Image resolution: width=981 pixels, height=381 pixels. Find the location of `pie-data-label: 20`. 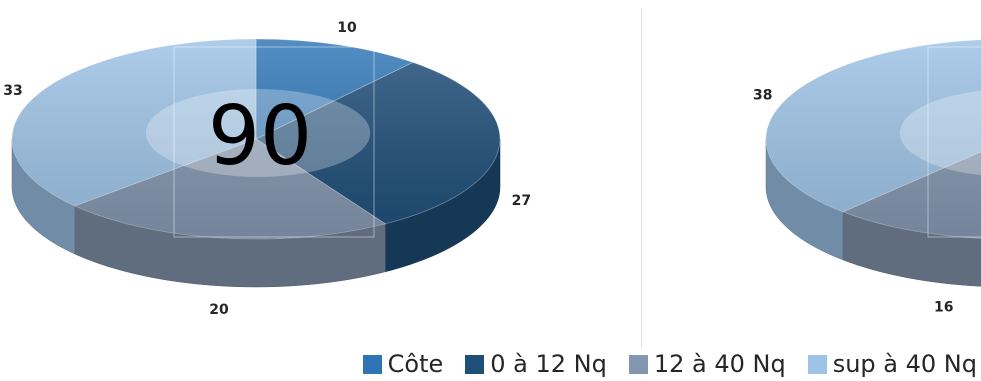

pie-data-label: 20 is located at coordinates (219, 310).